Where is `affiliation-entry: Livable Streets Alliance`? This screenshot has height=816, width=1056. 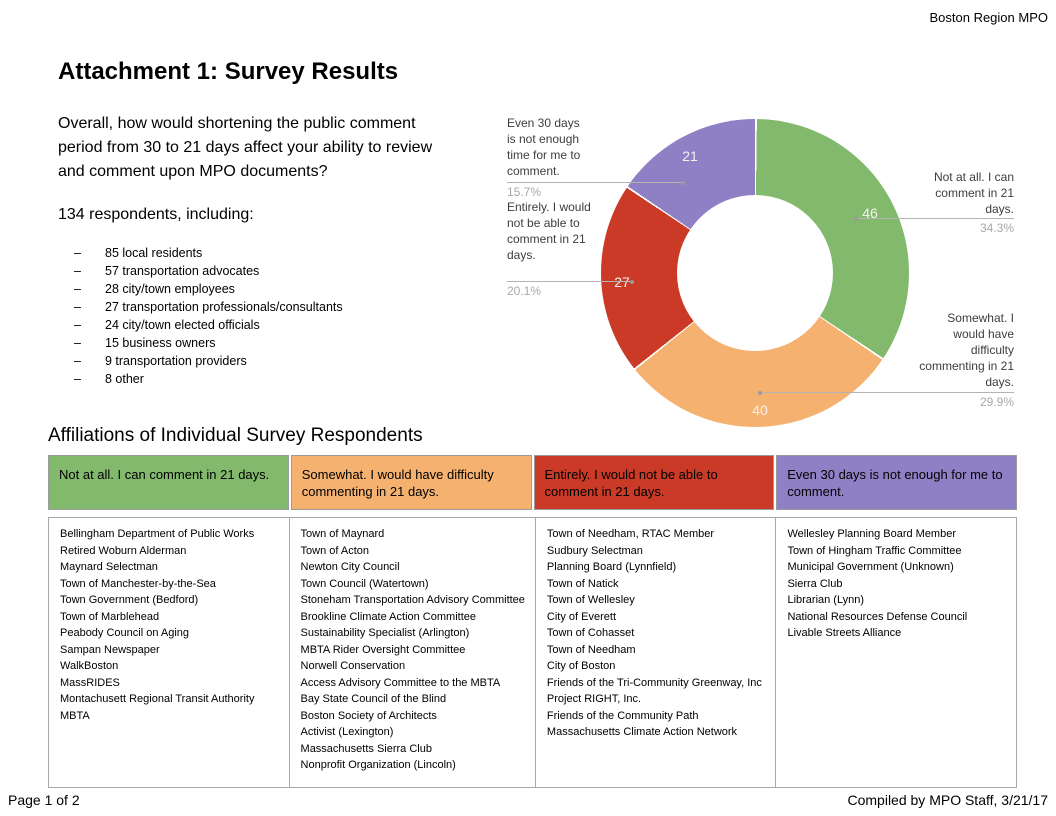
affiliation-entry: Livable Streets Alliance is located at coordinates (844, 633).